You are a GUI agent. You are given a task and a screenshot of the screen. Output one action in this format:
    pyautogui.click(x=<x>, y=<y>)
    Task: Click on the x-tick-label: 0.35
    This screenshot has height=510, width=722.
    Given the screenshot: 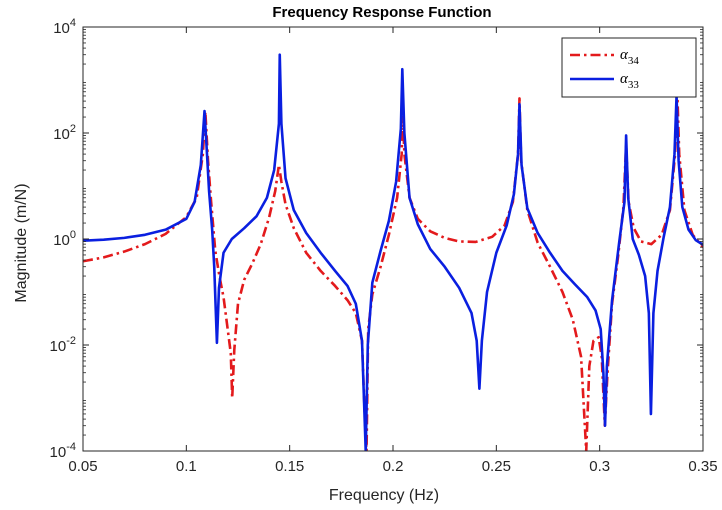 What is the action you would take?
    pyautogui.click(x=702, y=466)
    